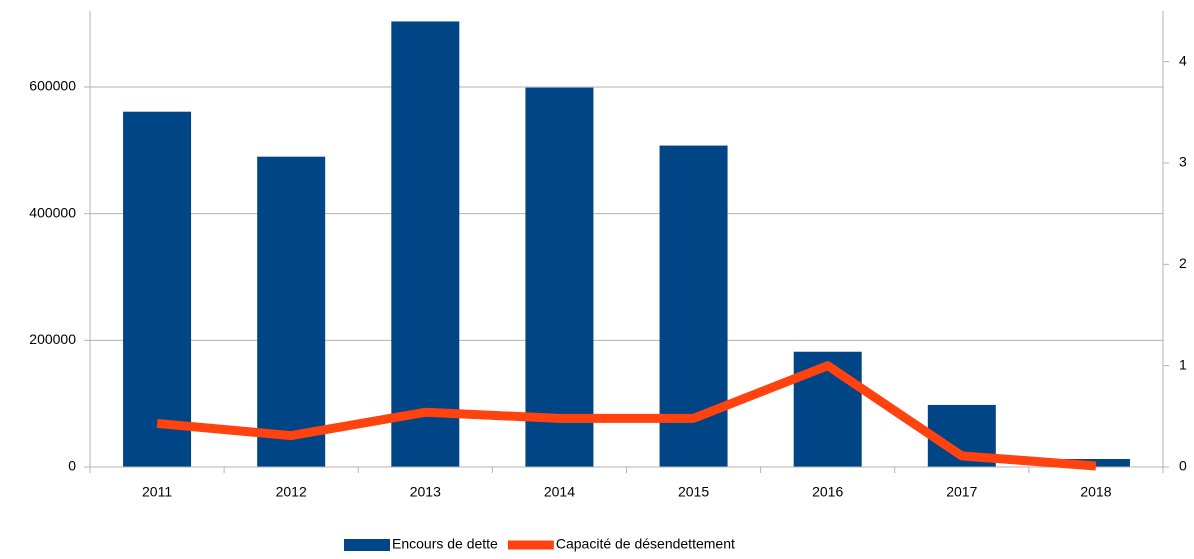  I want to click on x-tick-label: 2013, so click(425, 492).